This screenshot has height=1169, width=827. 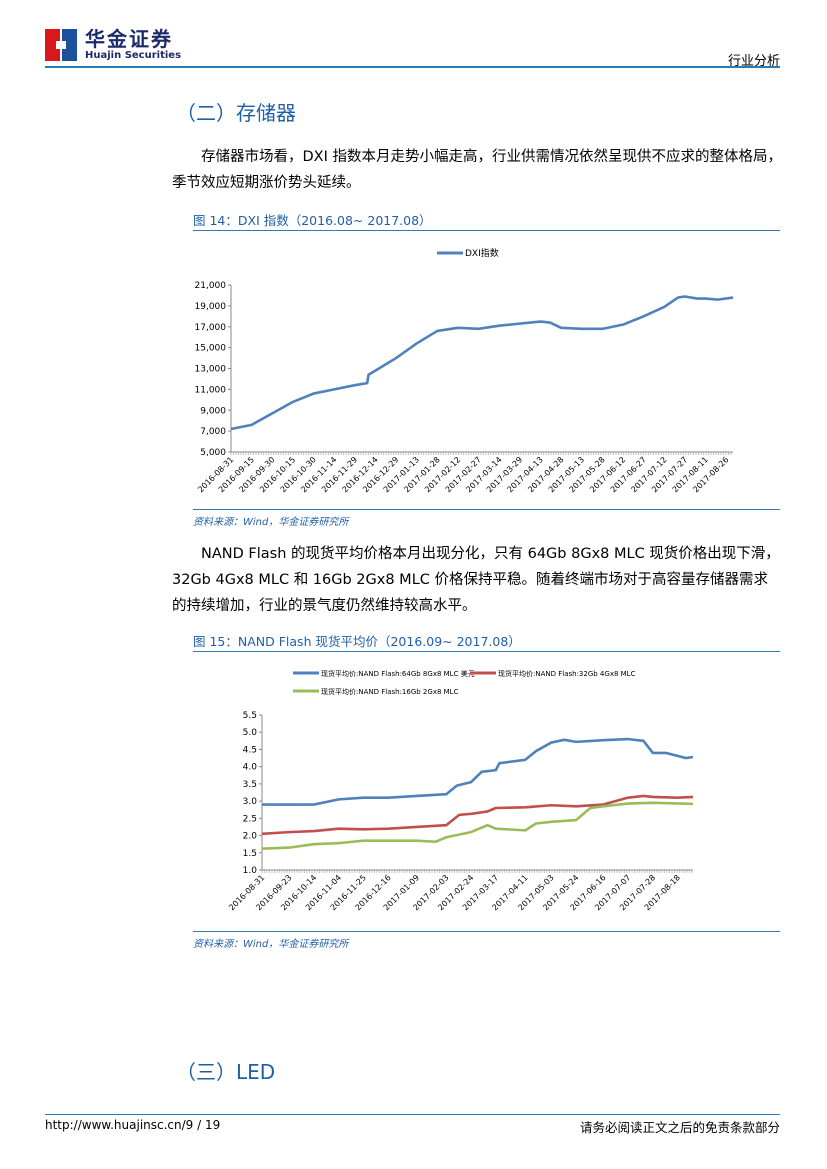 What do you see at coordinates (213, 411) in the screenshot?
I see `y-tick-label: 9,000` at bounding box center [213, 411].